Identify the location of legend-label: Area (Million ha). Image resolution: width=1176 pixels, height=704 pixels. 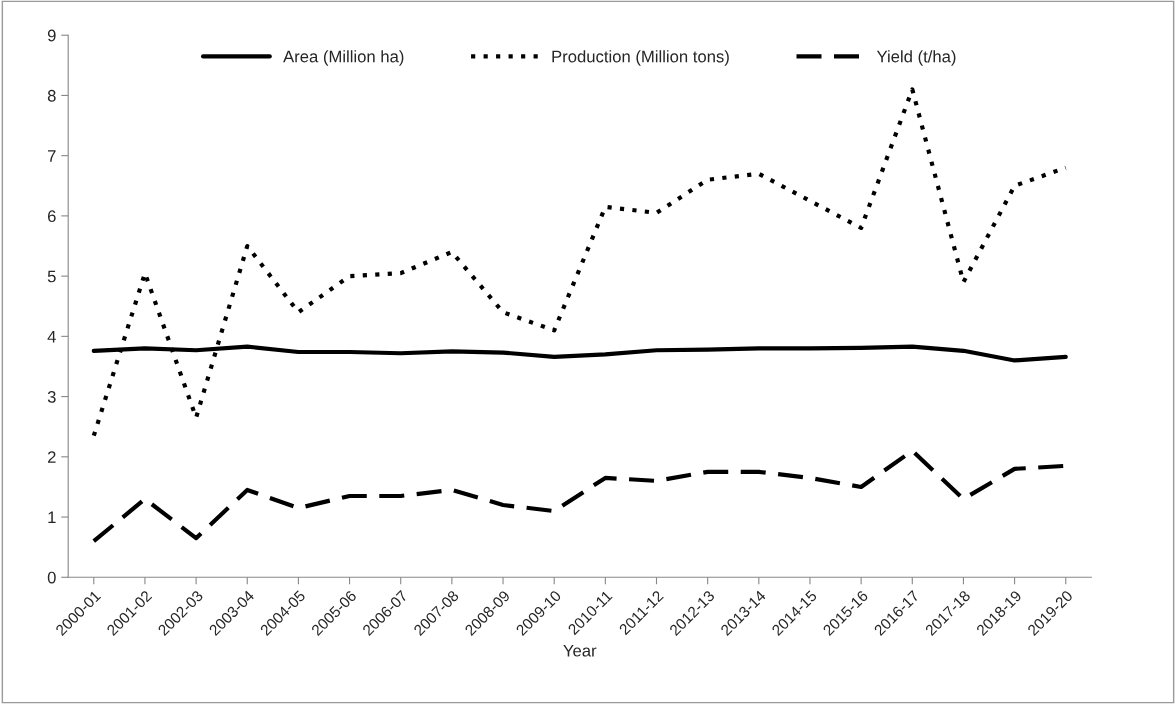
(343, 58).